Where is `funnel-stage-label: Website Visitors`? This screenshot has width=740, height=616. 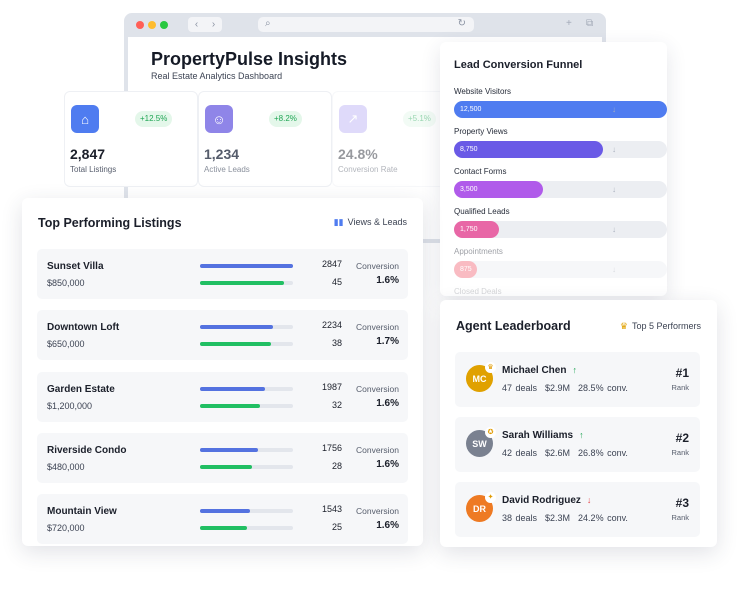 funnel-stage-label: Website Visitors is located at coordinates (483, 91).